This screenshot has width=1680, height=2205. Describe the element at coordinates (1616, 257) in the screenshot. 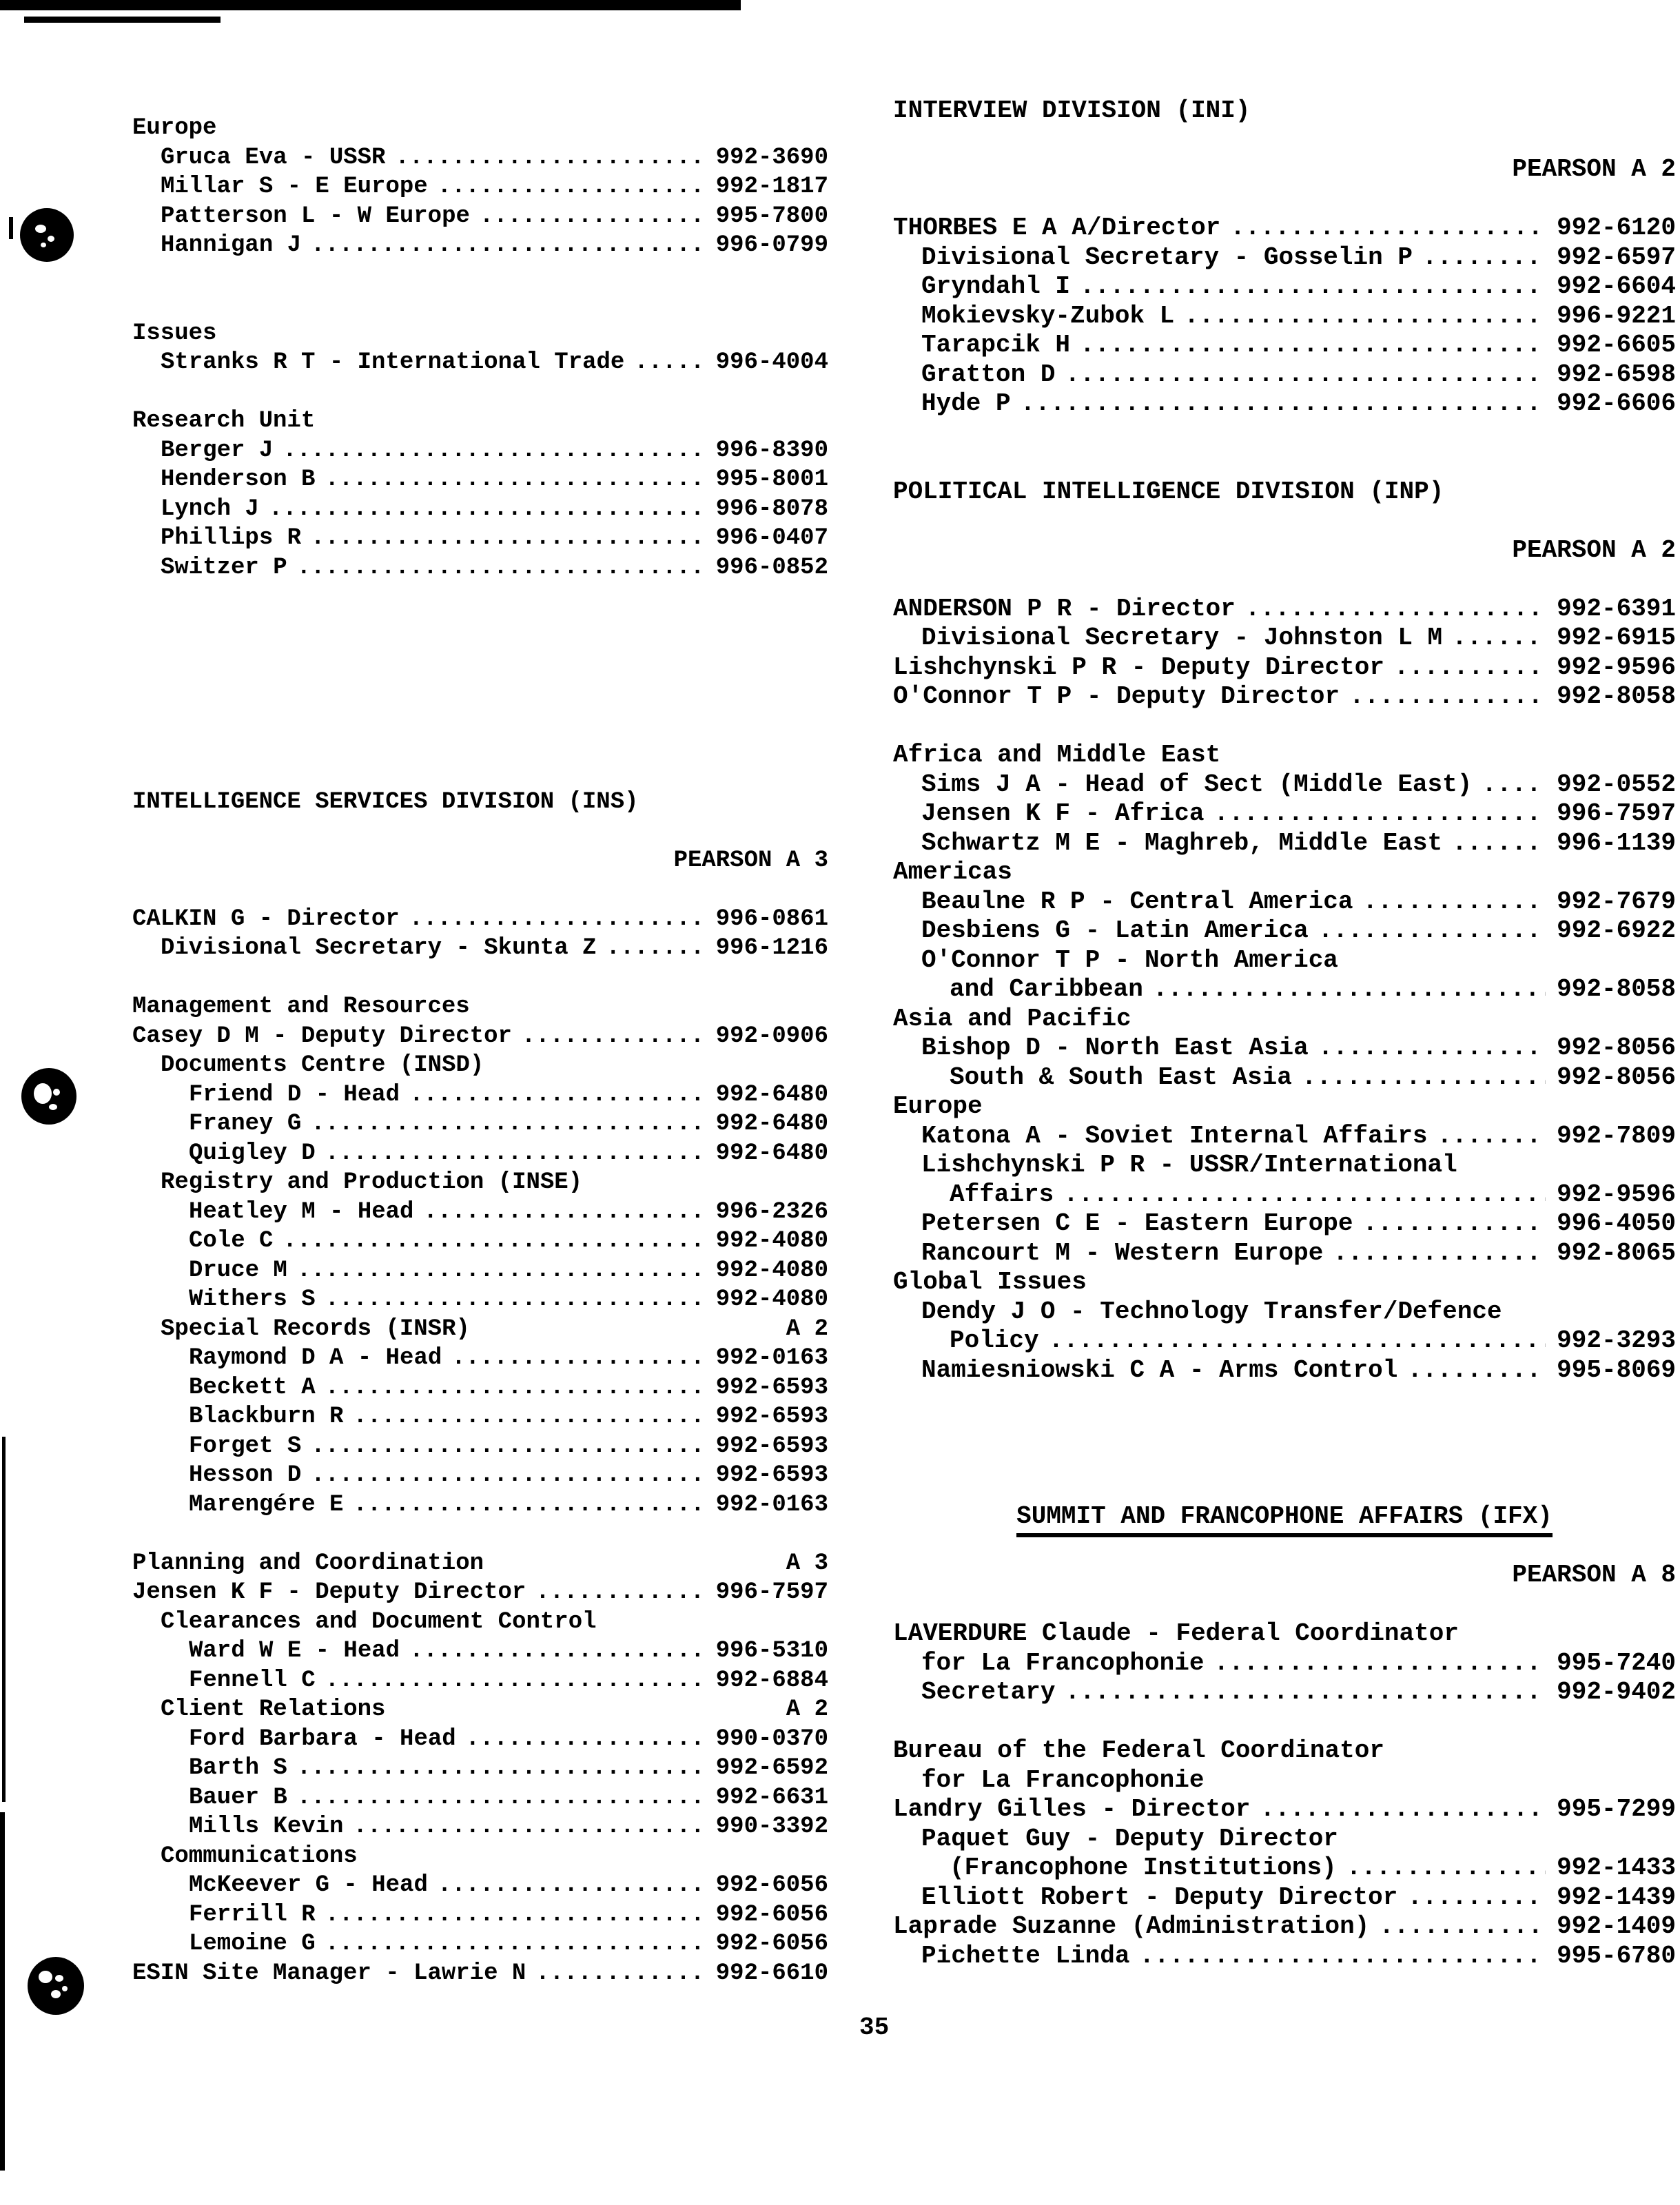

I see `phone-number: 992-6597` at that location.